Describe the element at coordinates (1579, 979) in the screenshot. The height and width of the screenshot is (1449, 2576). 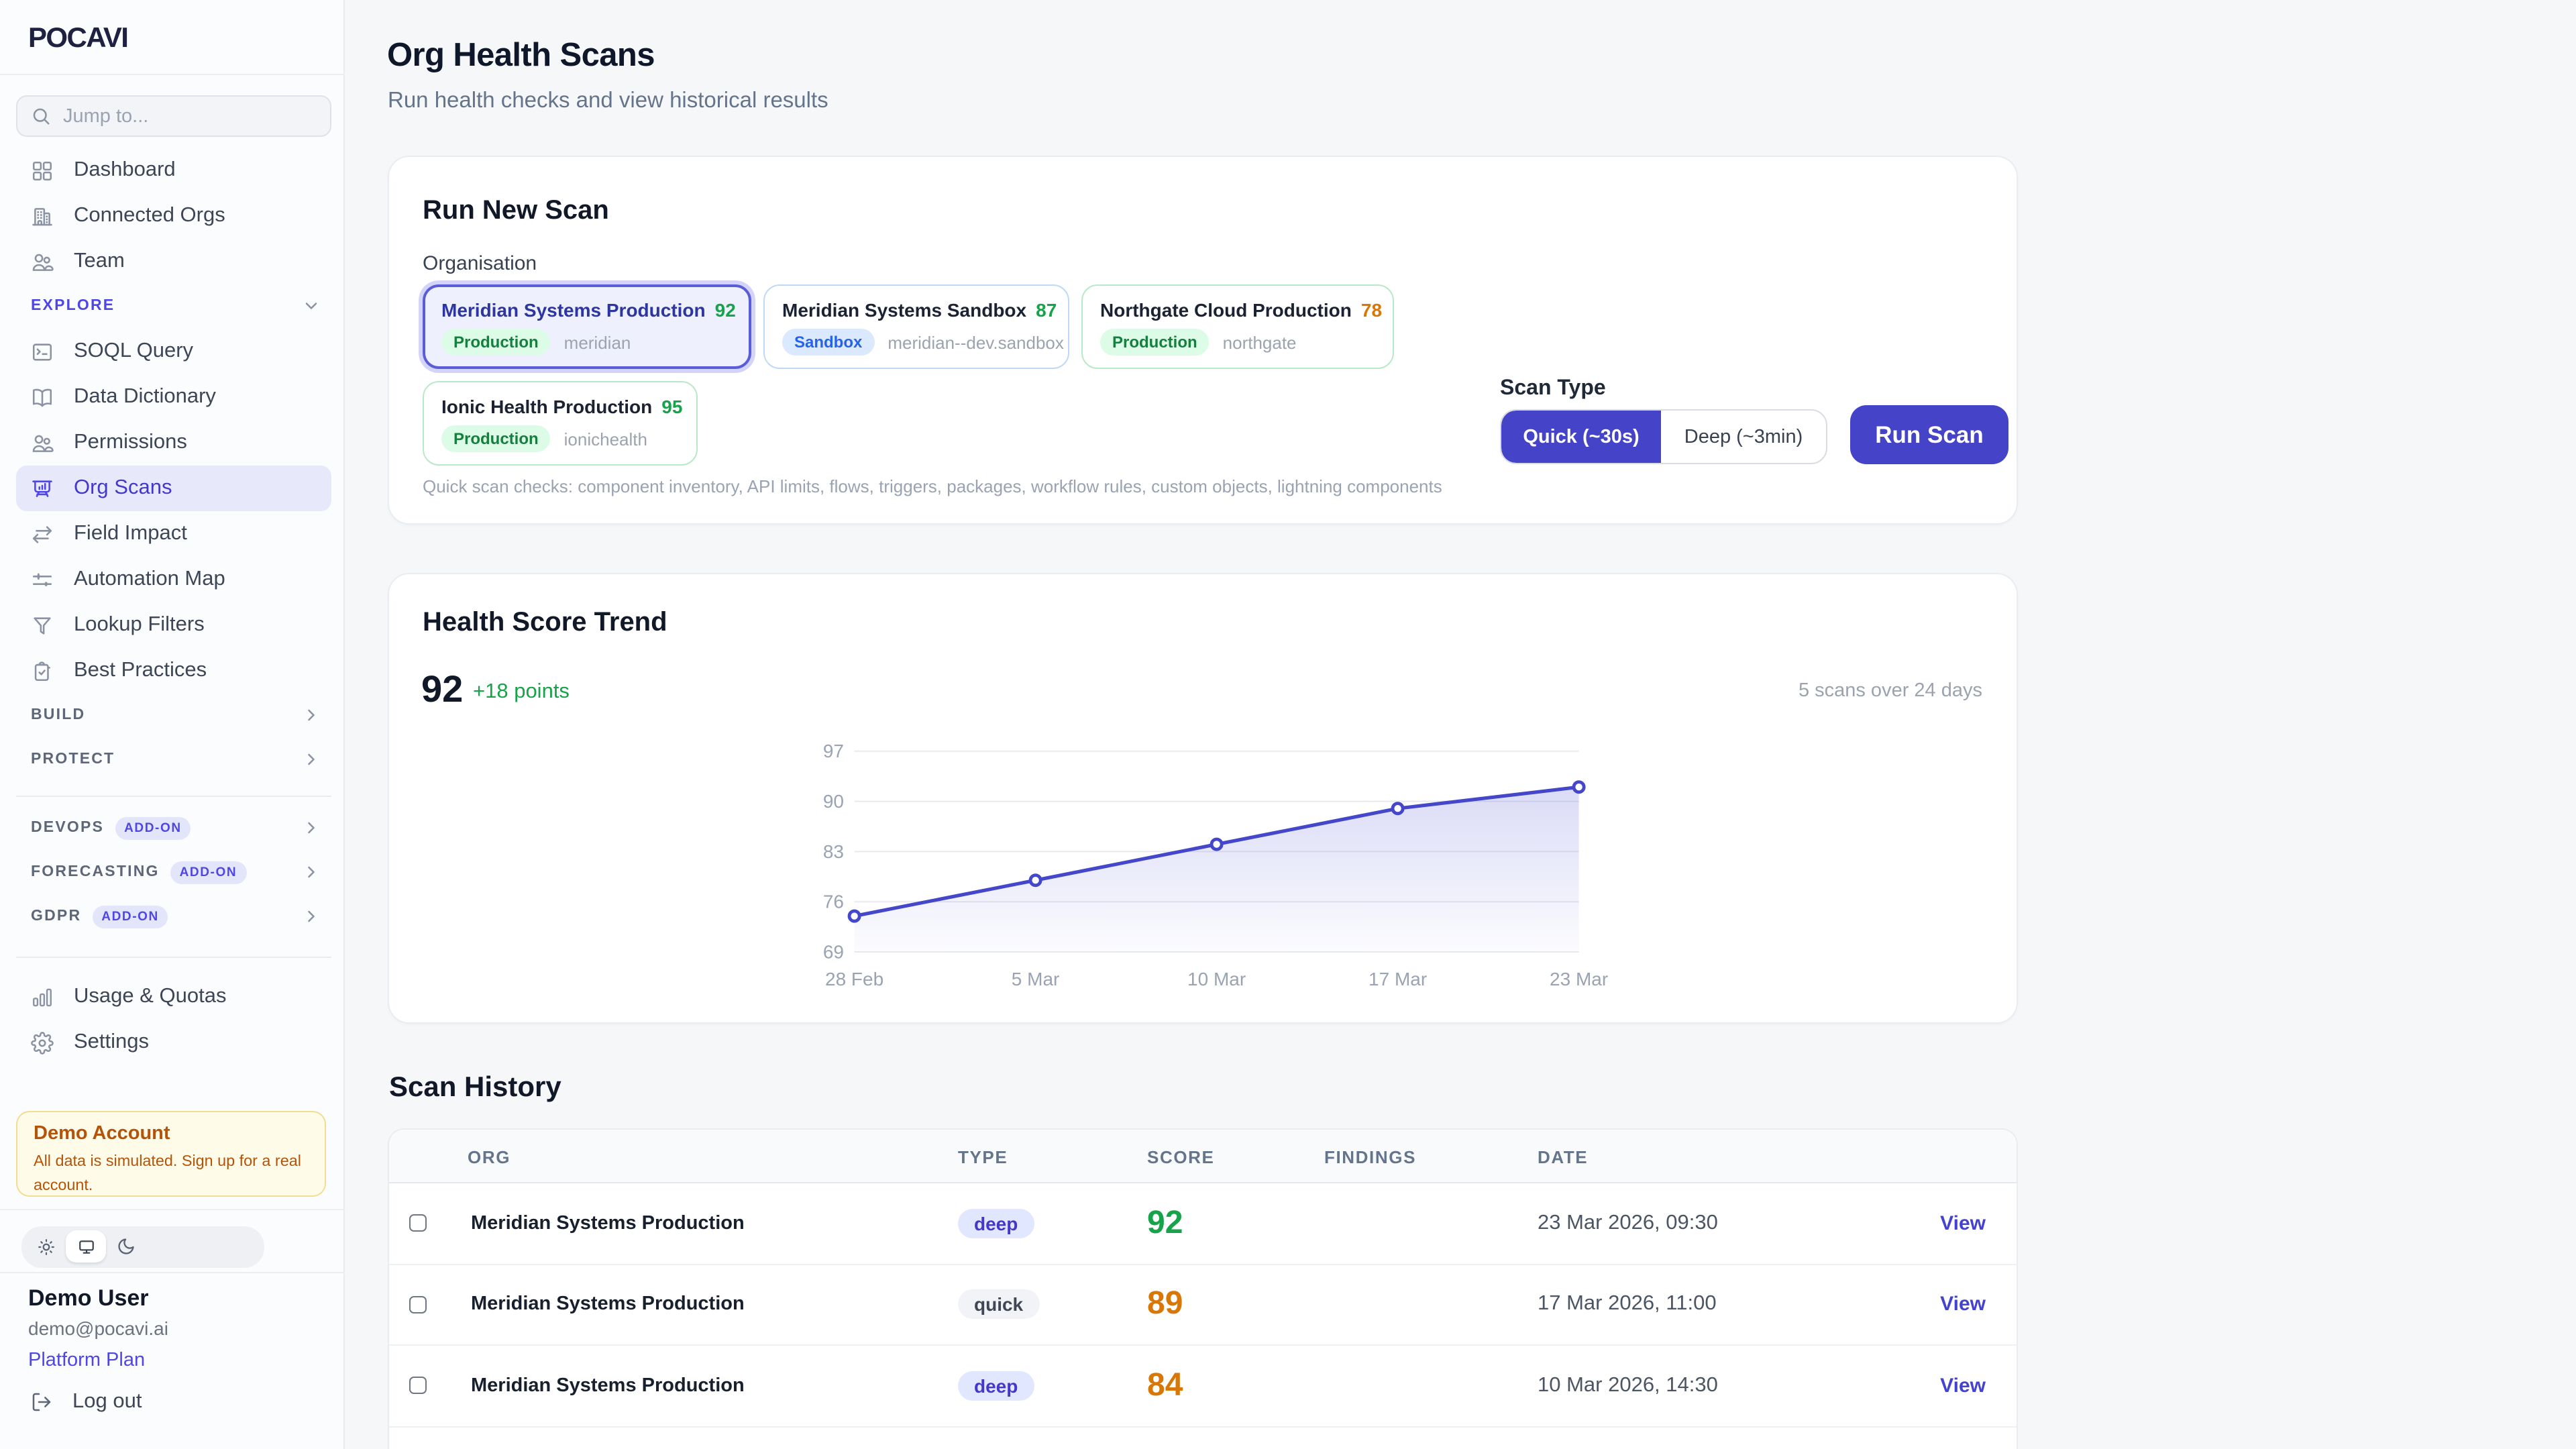
I see `svg-text: 23 Mar` at that location.